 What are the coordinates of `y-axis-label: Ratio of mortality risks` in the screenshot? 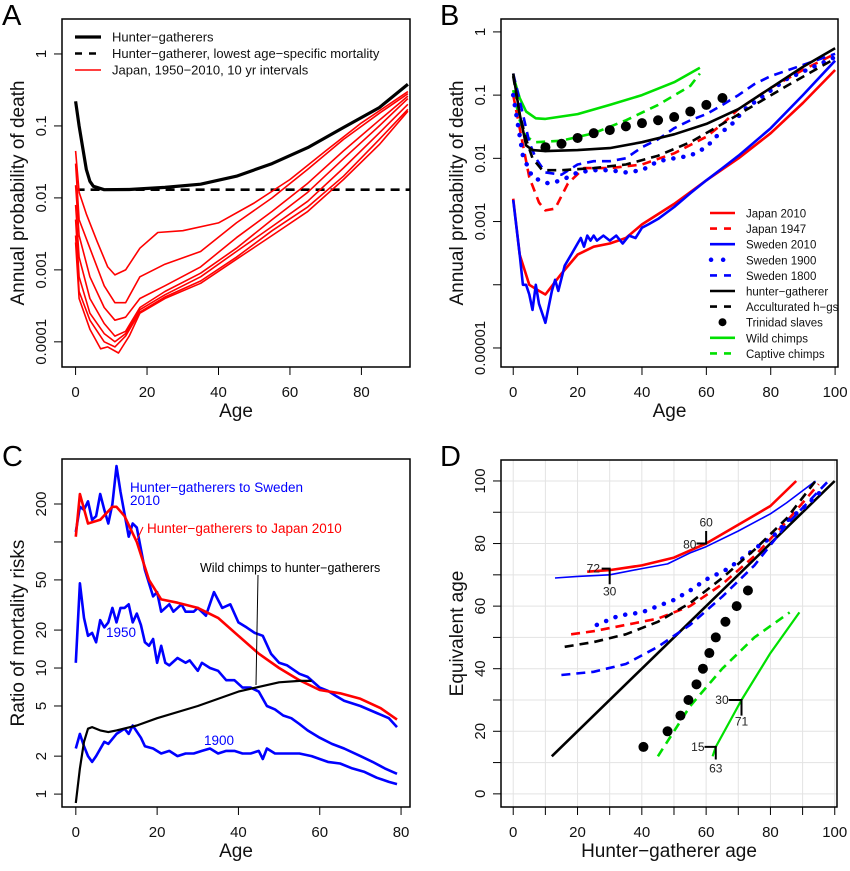 It's located at (18, 633).